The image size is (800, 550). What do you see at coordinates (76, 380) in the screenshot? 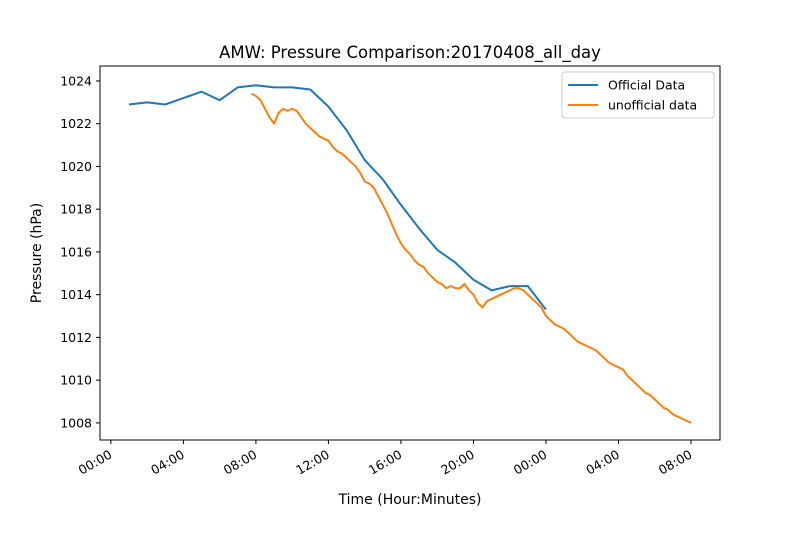
I see `y-tick-label: 1010` at bounding box center [76, 380].